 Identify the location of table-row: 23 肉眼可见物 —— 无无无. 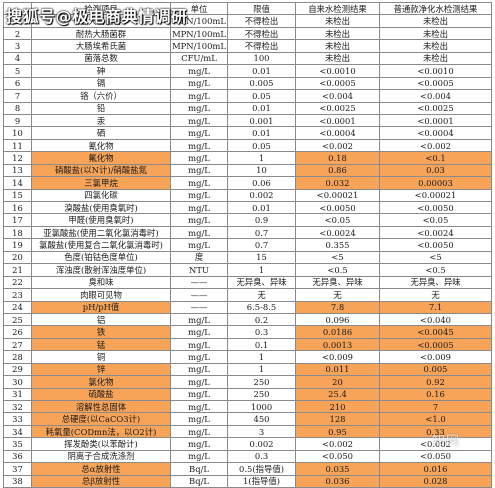
(247, 295).